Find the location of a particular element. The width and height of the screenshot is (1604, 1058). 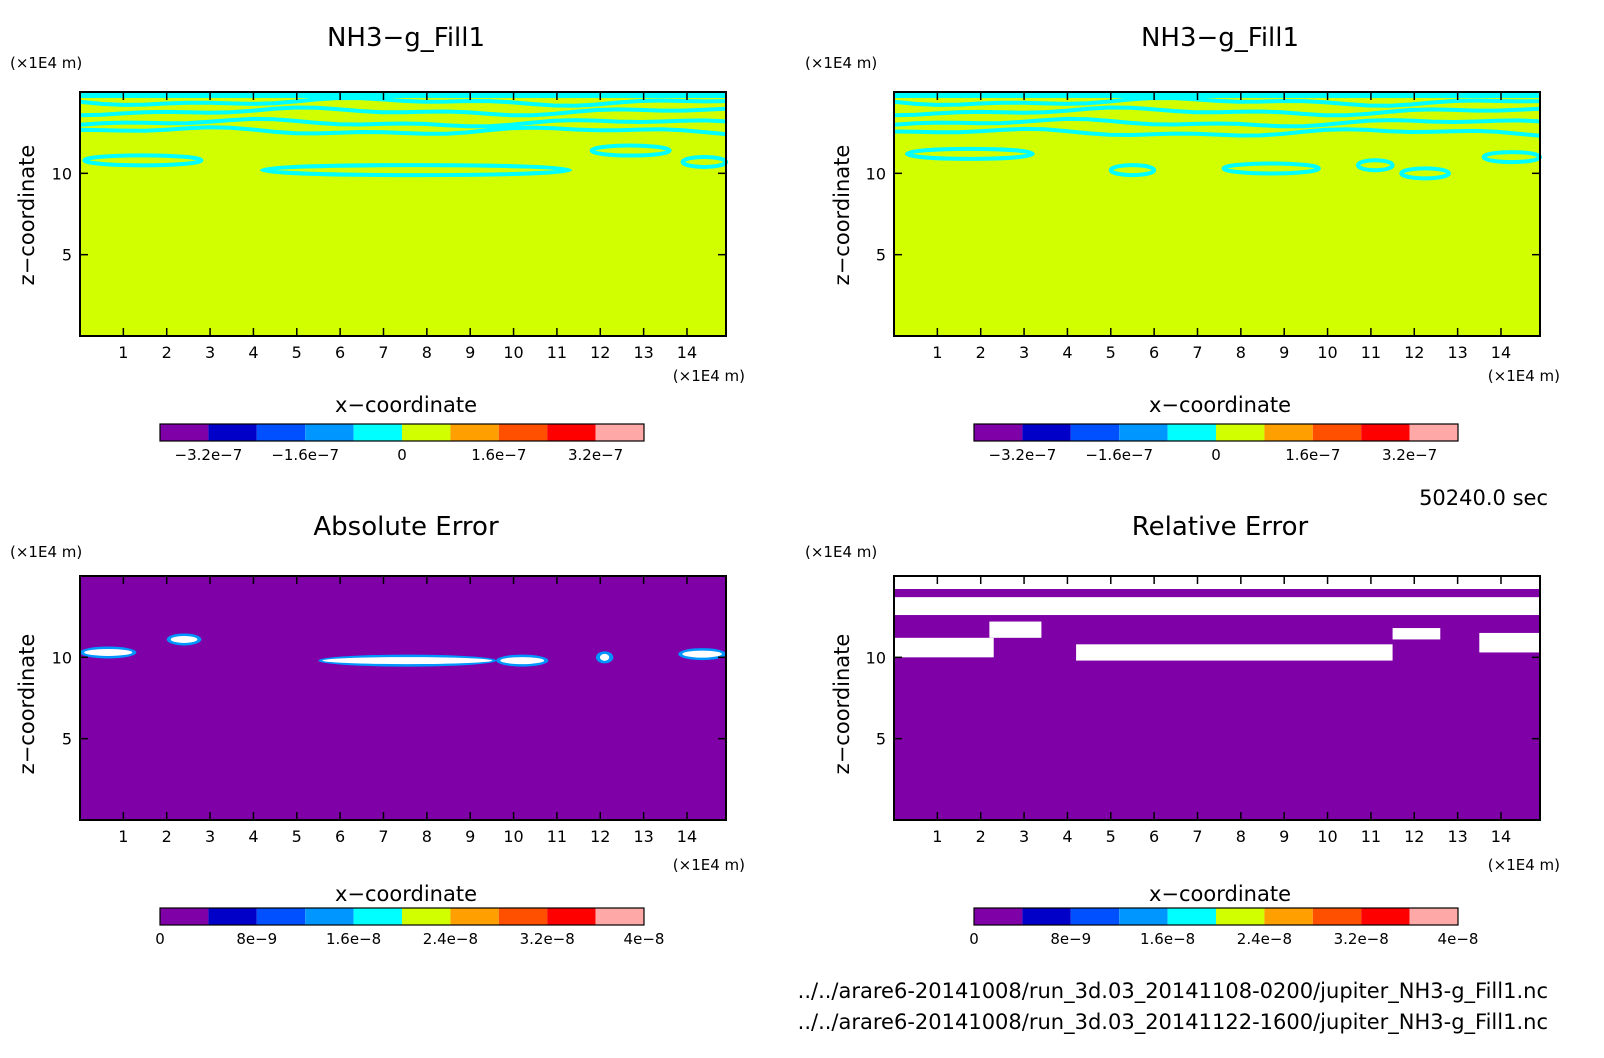

x-tick-label: 4 is located at coordinates (253, 352).